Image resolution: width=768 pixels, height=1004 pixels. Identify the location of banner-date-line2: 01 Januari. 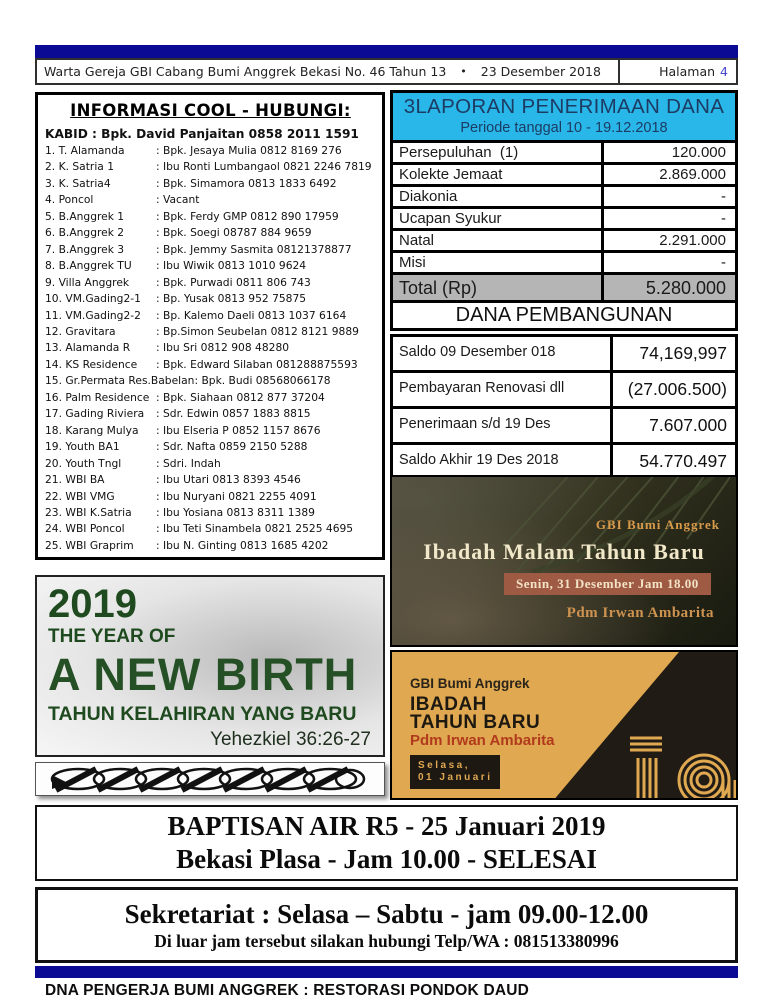
(455, 777).